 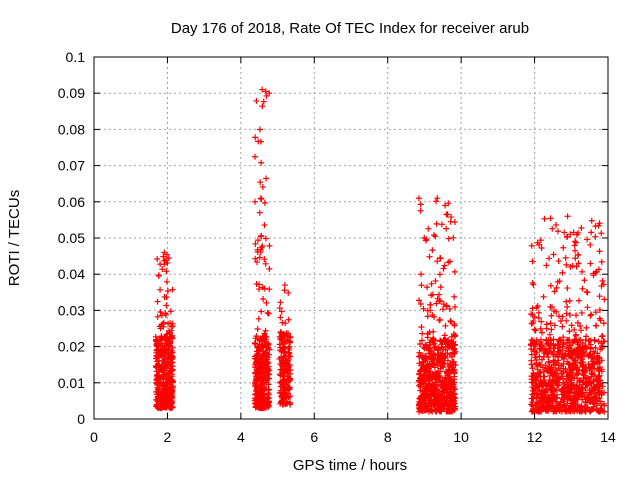 I want to click on x-tick-label: 4, so click(x=241, y=437).